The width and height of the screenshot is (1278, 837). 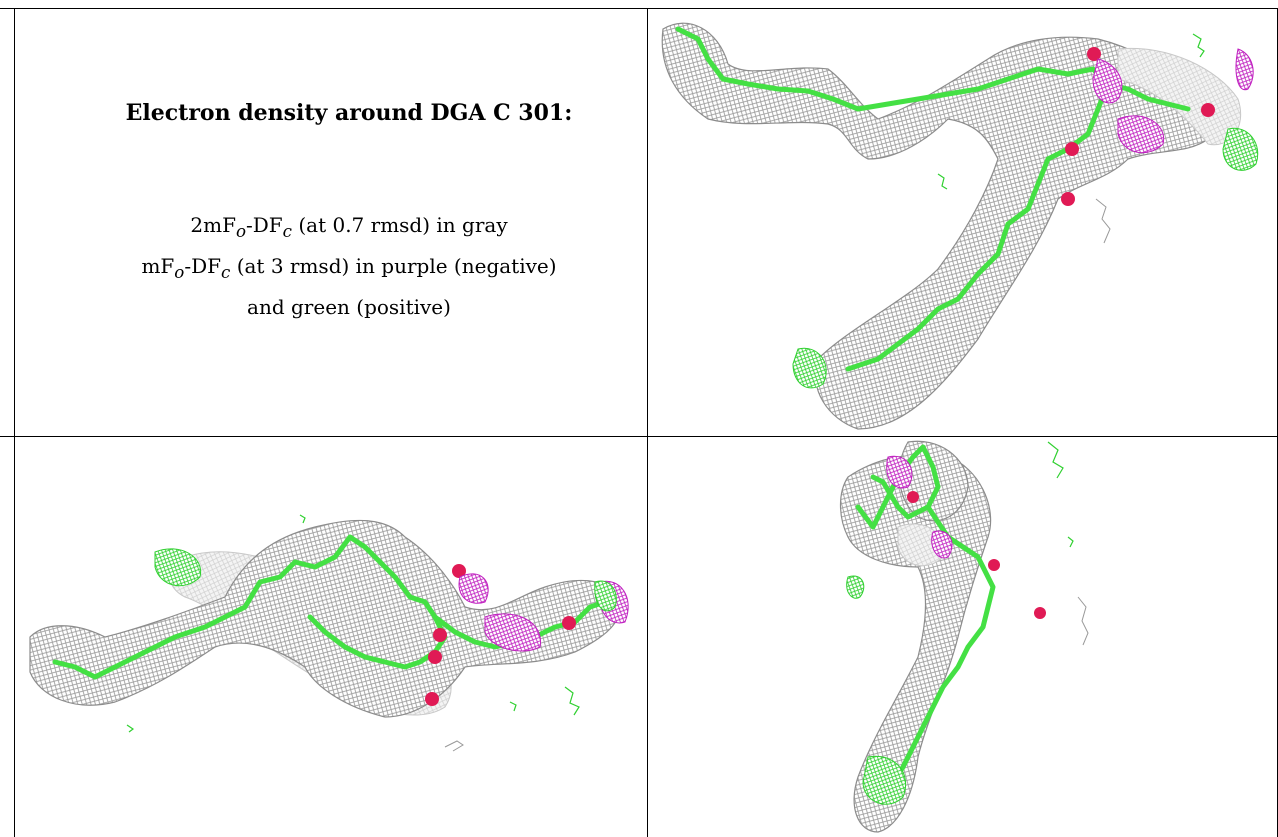 What do you see at coordinates (639, 436) in the screenshot?
I see `table-rule-middle` at bounding box center [639, 436].